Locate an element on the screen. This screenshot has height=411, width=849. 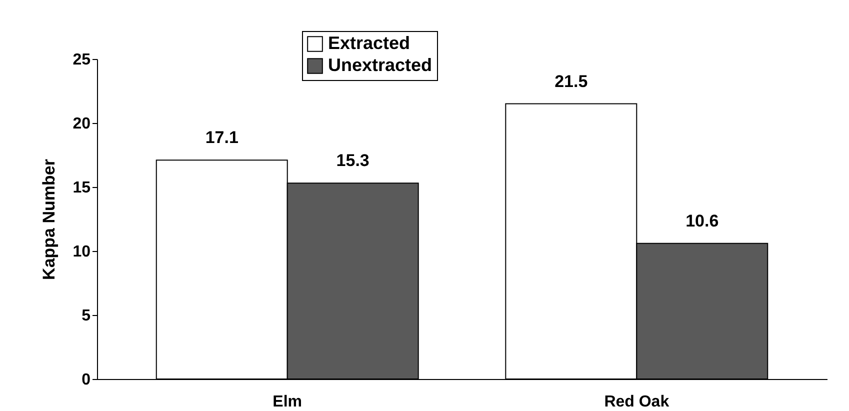
legend-label: Unextracted is located at coordinates (380, 65).